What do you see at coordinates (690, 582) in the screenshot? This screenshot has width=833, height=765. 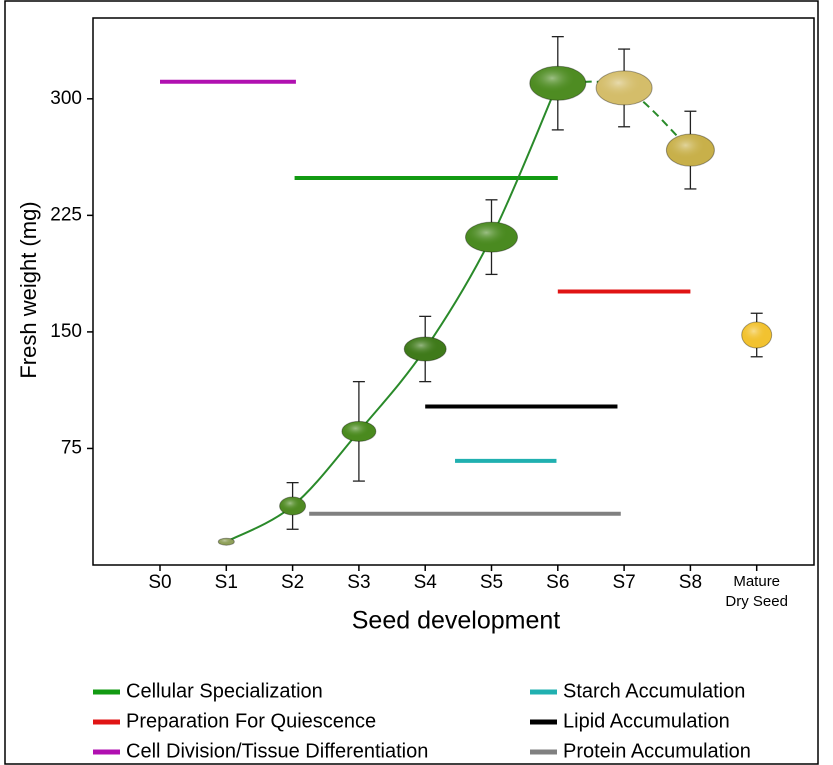 I see `x-tick-label: S8` at bounding box center [690, 582].